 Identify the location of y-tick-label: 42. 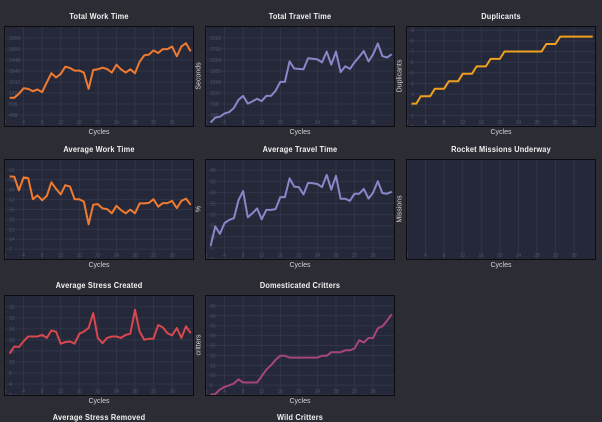
(12, 201).